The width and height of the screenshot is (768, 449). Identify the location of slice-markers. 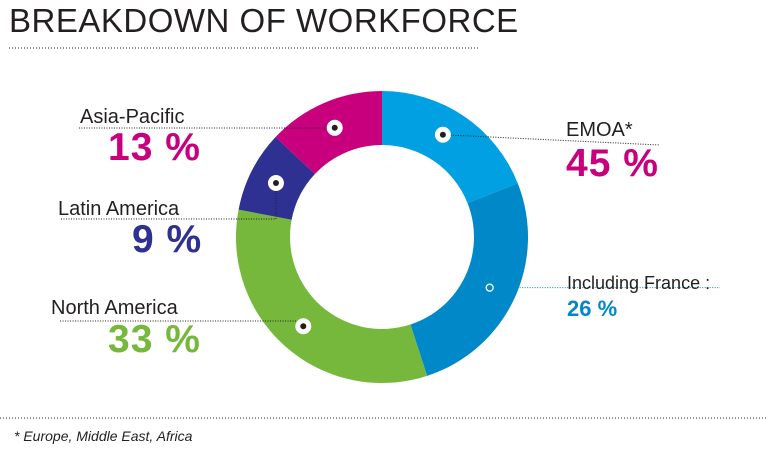
(380, 227).